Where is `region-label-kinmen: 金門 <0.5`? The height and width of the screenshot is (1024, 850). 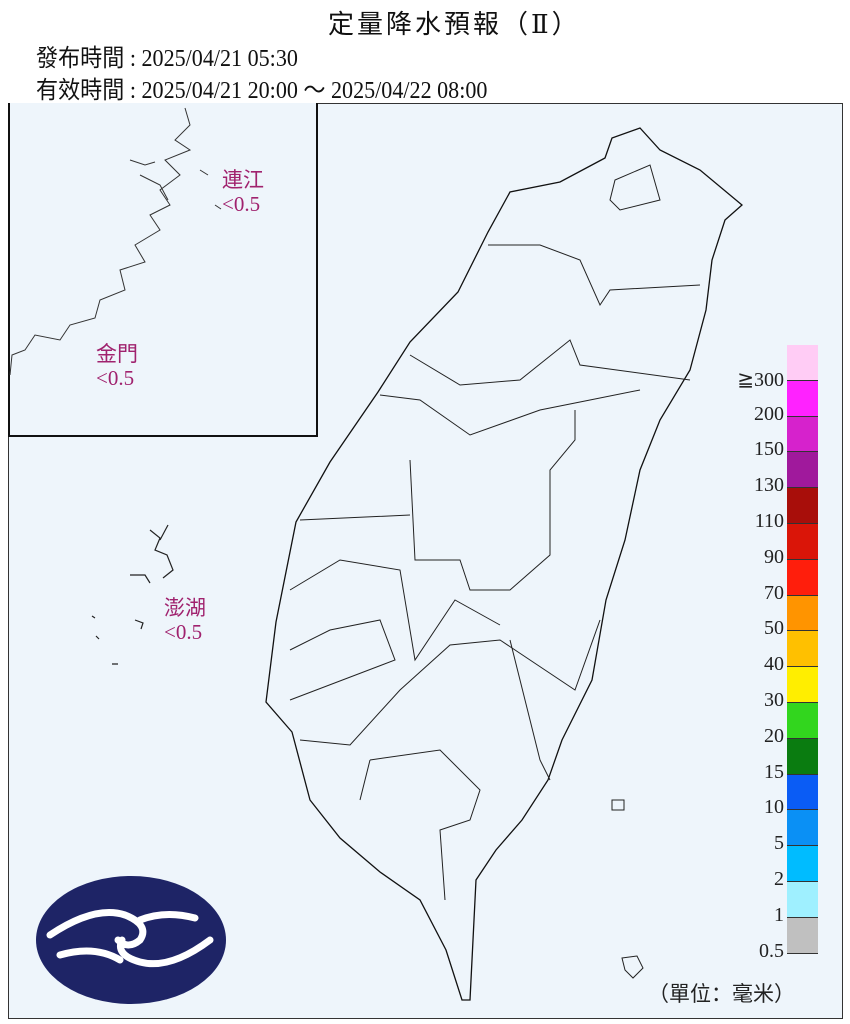
region-label-kinmen: 金門 <0.5 is located at coordinates (117, 366).